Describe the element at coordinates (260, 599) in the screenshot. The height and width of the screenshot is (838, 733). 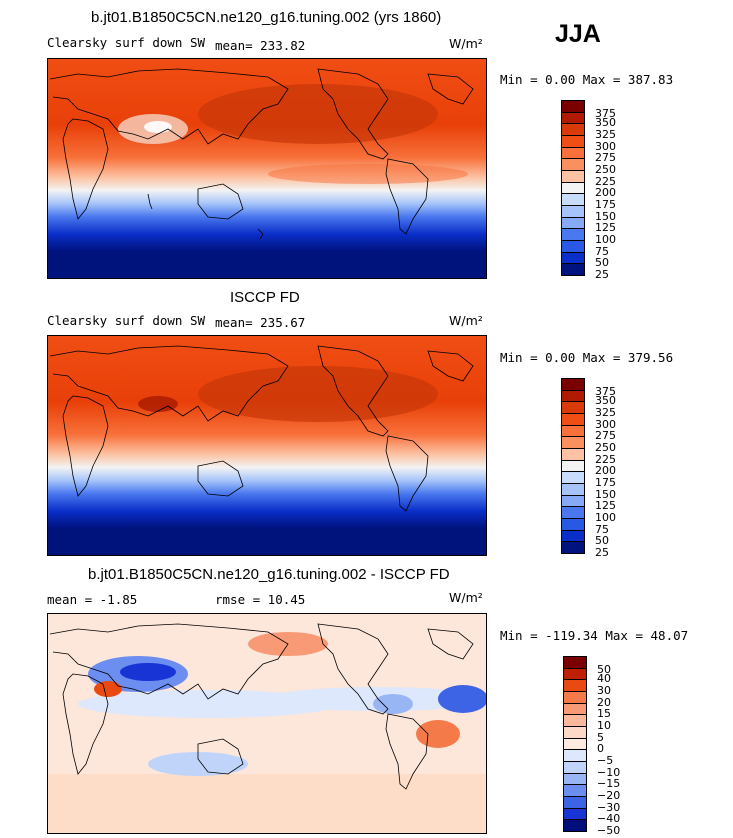
I see `panel3-rmse: rmse = 10.45` at that location.